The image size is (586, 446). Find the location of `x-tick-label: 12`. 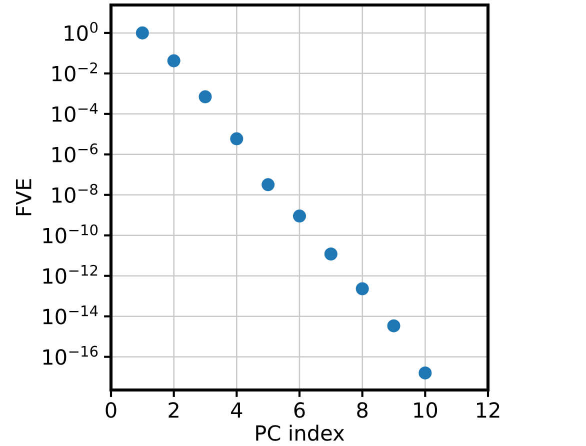

x-tick-label: 12 is located at coordinates (488, 410).